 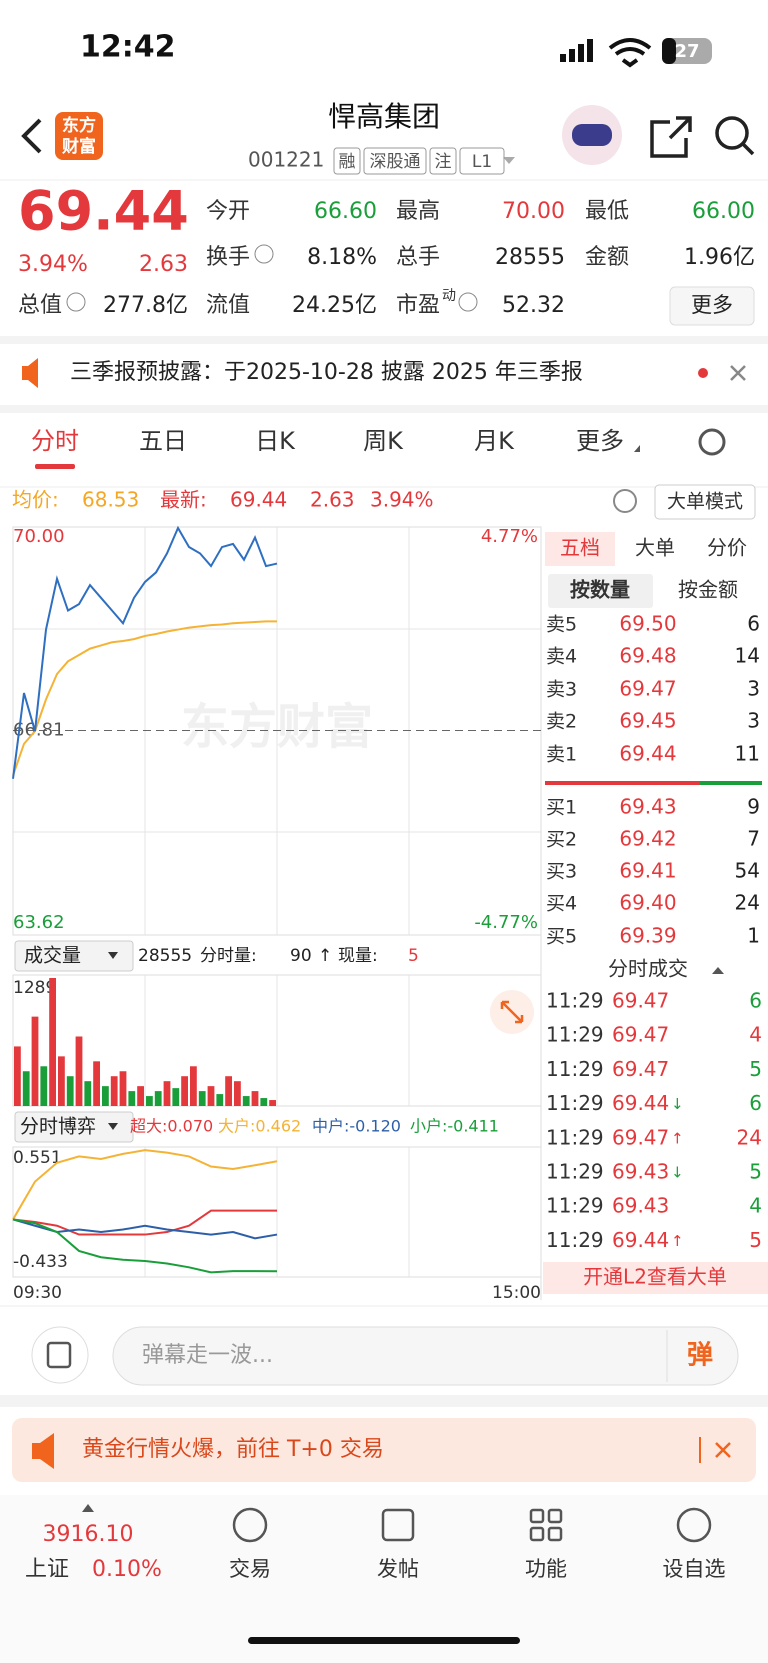 I want to click on chart-tab: 五日, so click(x=163, y=441).